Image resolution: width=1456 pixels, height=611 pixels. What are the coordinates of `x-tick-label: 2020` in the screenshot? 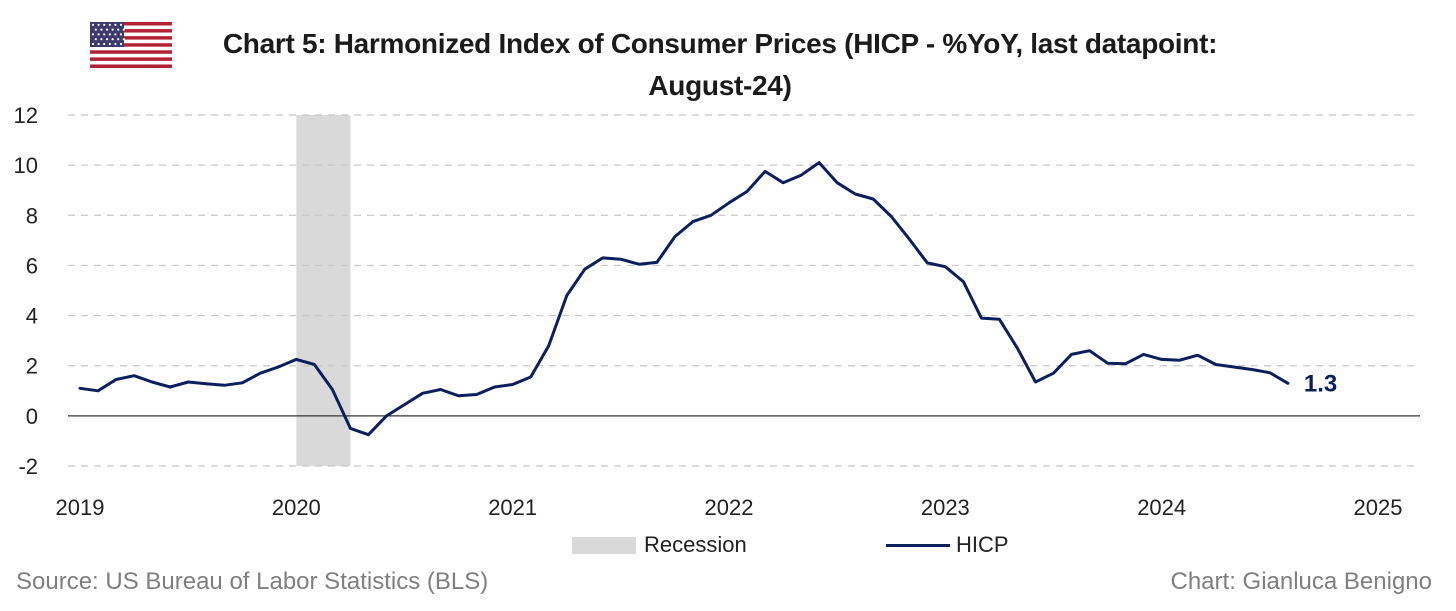 It's located at (296, 507).